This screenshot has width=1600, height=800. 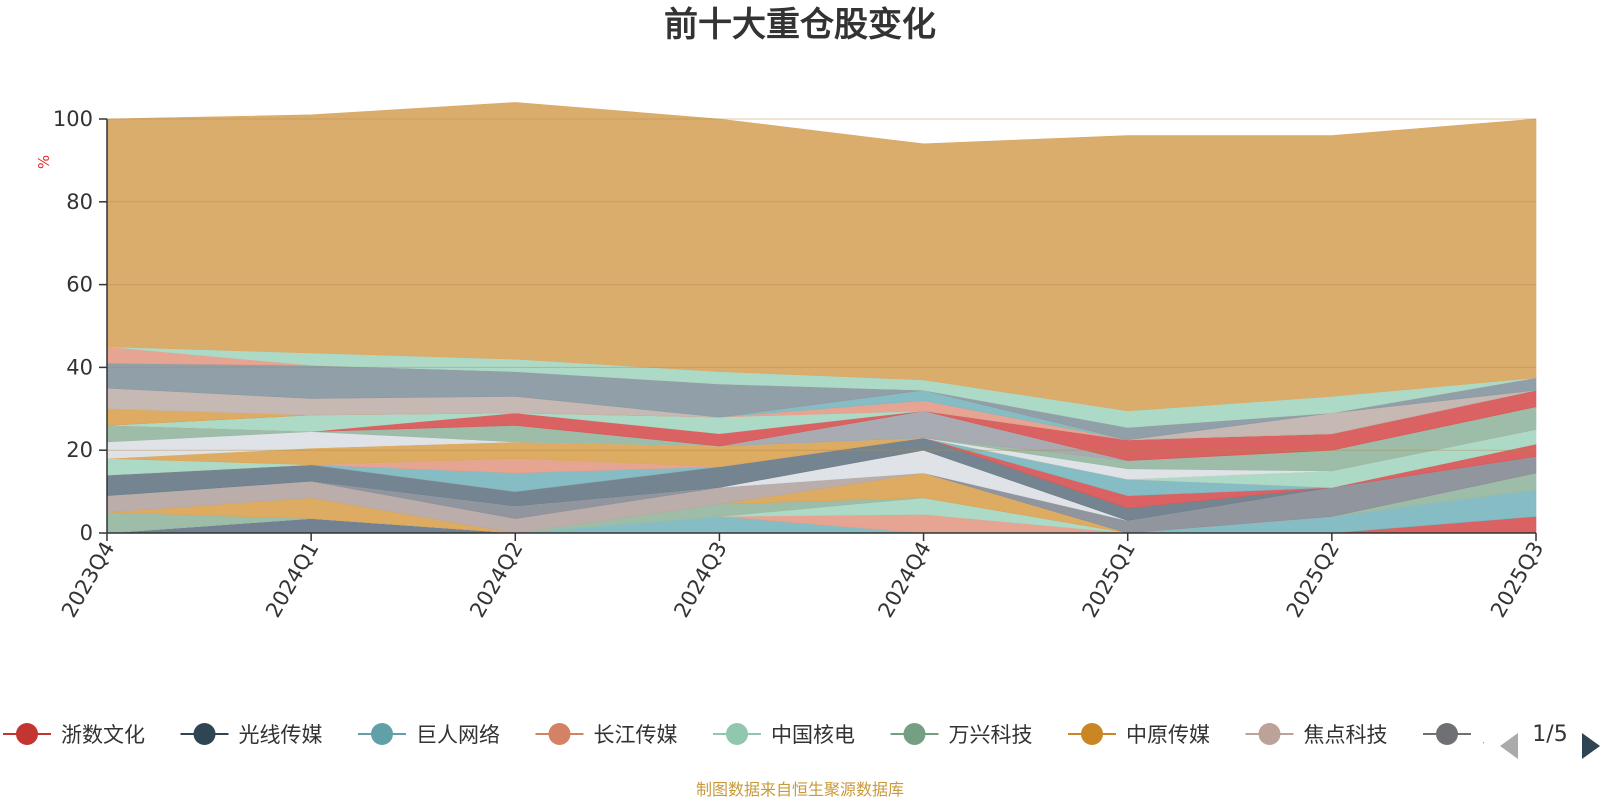 I want to click on legend-item: 万兴科技, so click(x=961, y=735).